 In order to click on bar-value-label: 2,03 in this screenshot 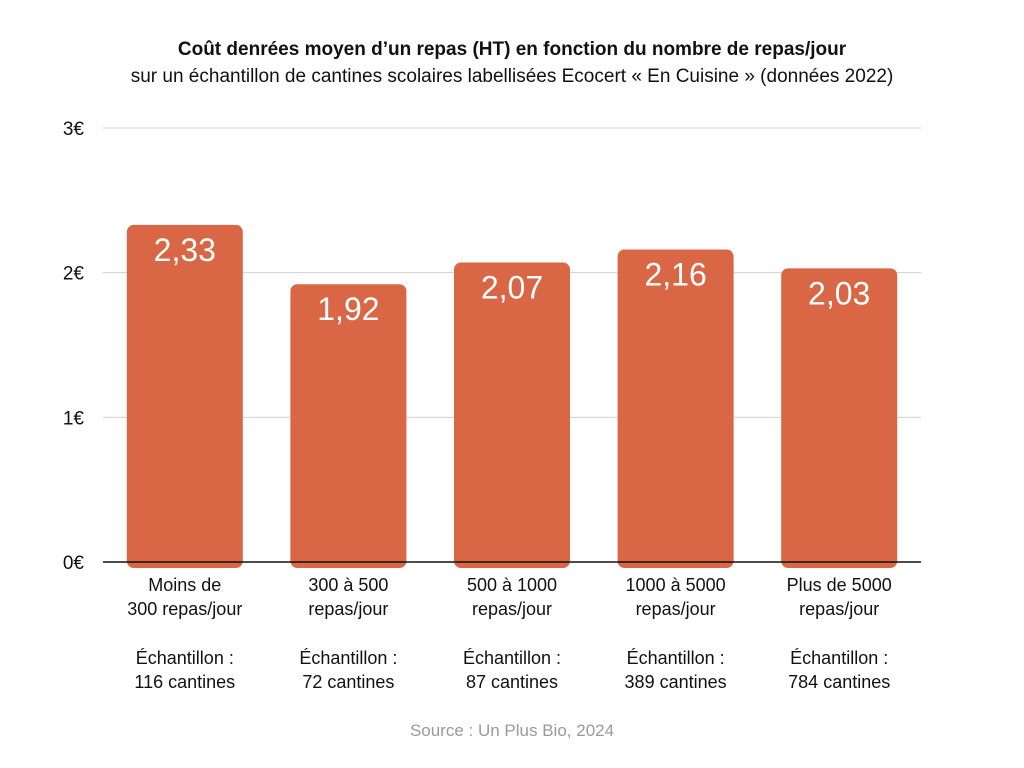, I will do `click(839, 293)`.